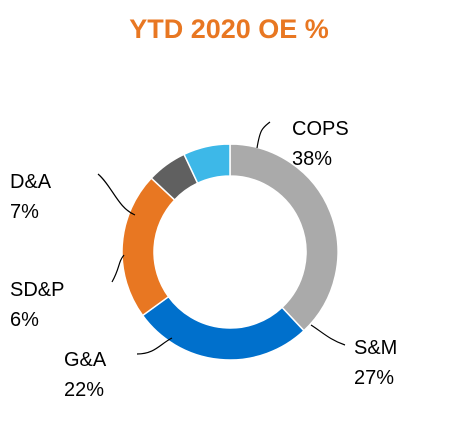 The height and width of the screenshot is (448, 458). I want to click on slice-cops, so click(284, 237).